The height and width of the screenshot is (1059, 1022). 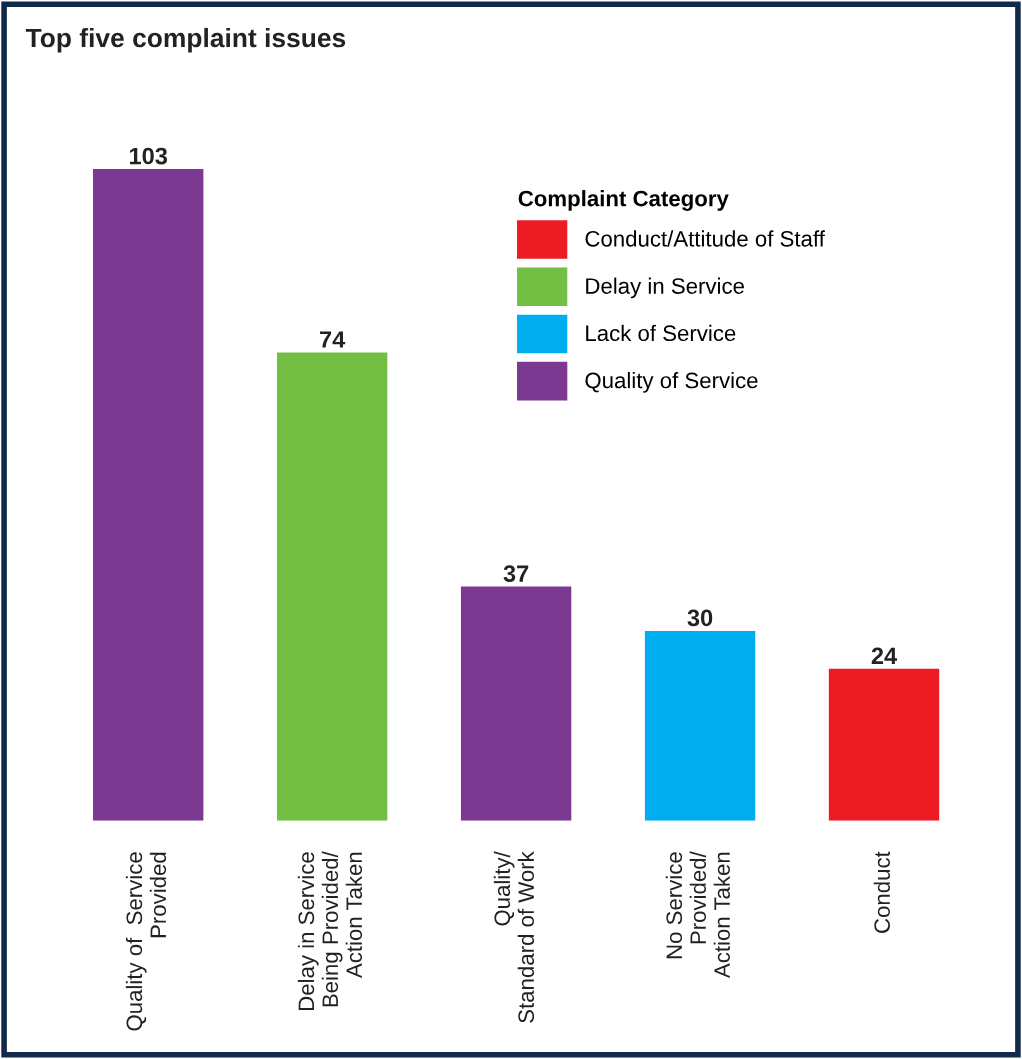 What do you see at coordinates (330, 931) in the screenshot?
I see `x-tick-label: Delay in Service Being Provided/ Action Taken` at bounding box center [330, 931].